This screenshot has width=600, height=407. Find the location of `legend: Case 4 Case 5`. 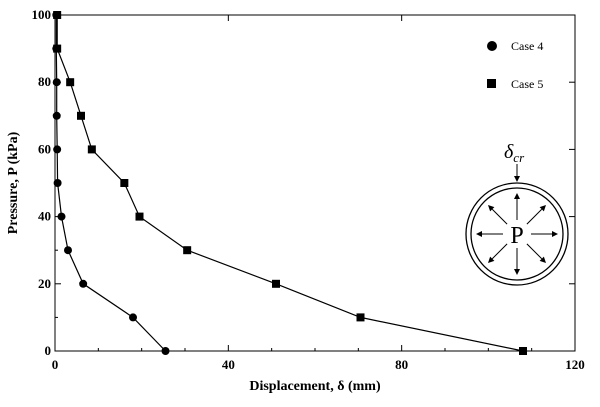

legend: Case 4 Case 5 is located at coordinates (515, 65).